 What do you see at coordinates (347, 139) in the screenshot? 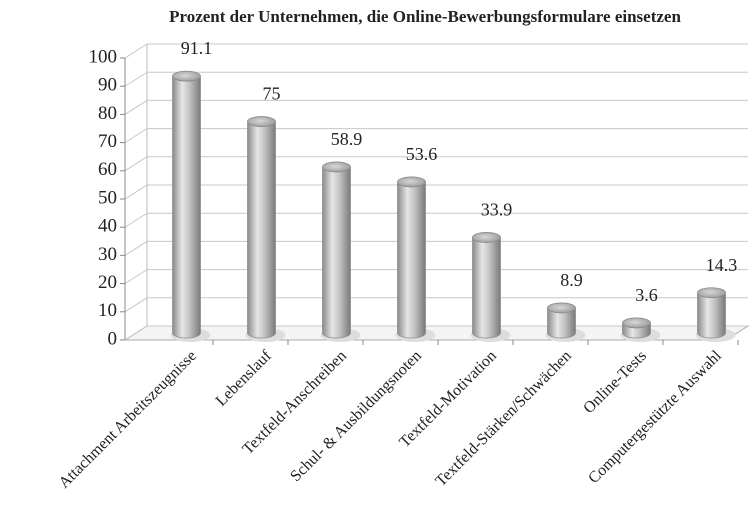
I see `value-label: 58.9` at bounding box center [347, 139].